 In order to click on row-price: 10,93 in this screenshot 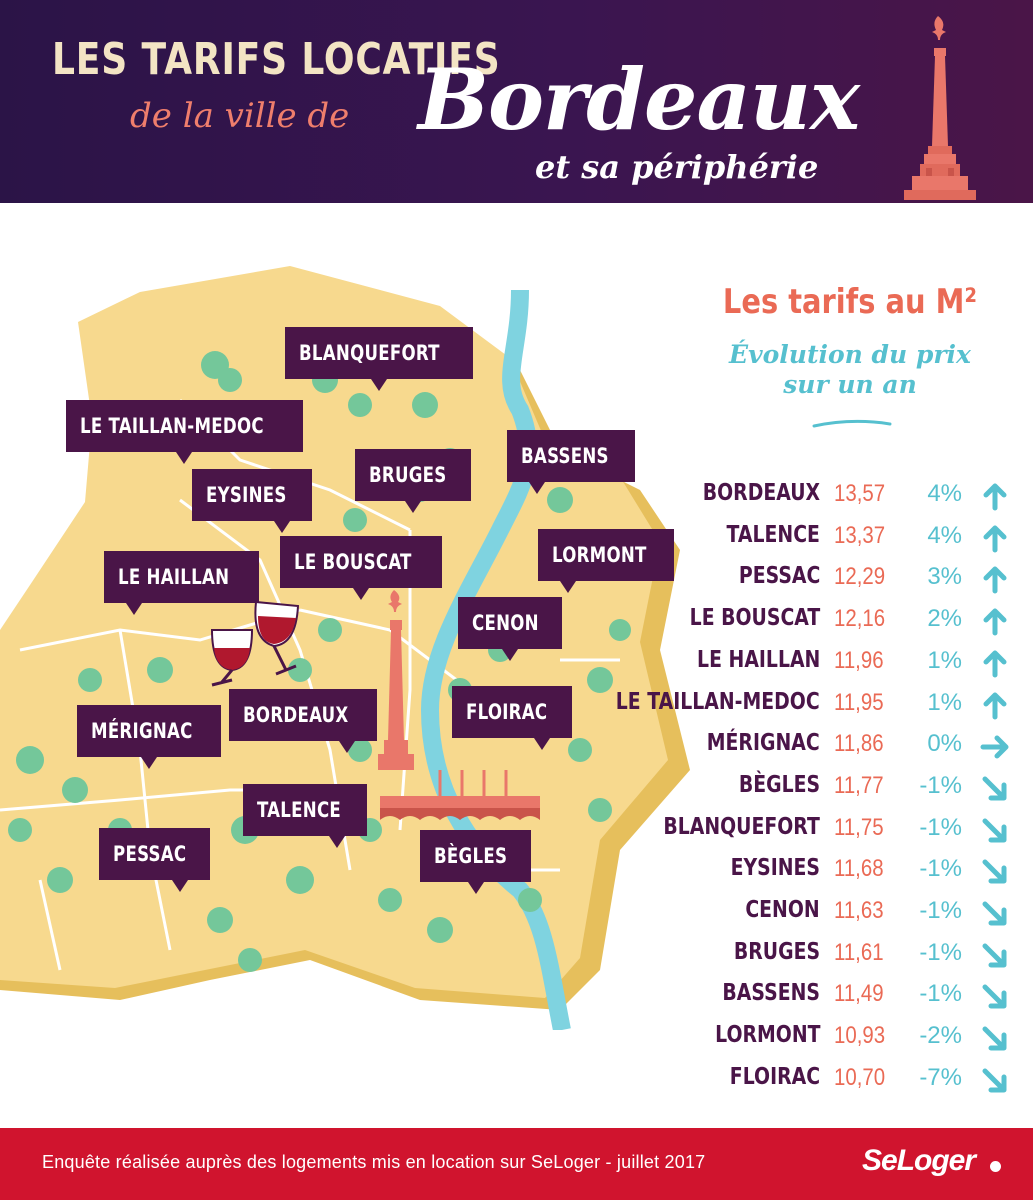, I will do `click(860, 1036)`.